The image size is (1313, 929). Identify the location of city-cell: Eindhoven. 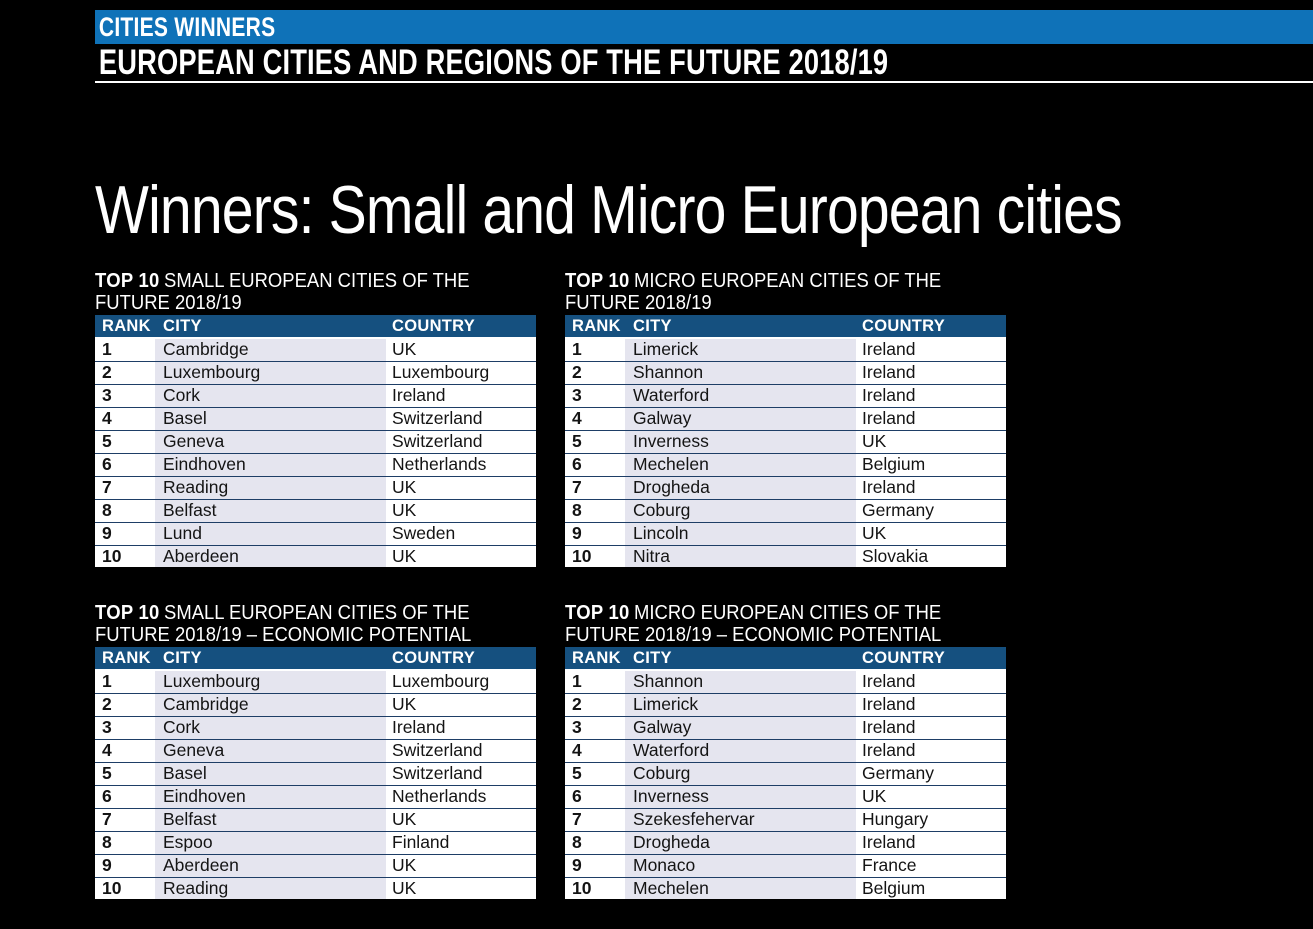
(270, 796).